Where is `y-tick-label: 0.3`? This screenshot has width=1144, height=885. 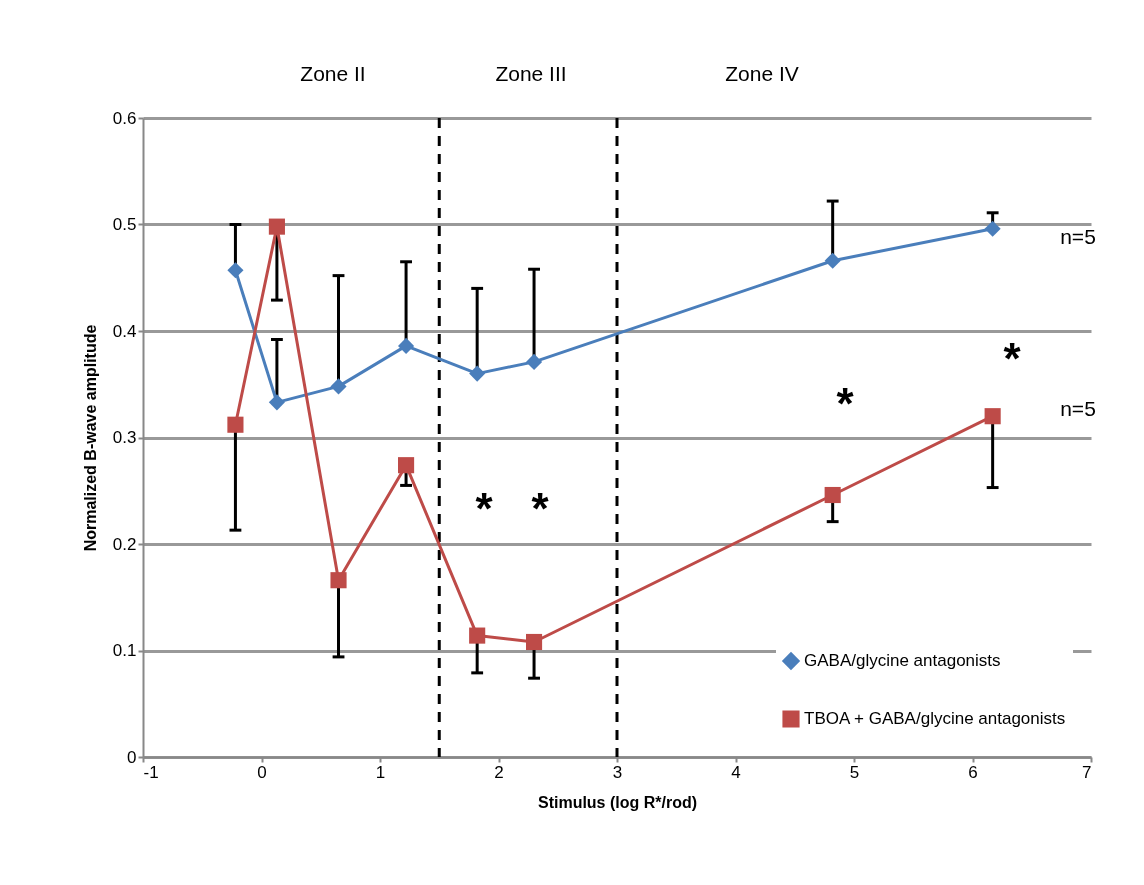 y-tick-label: 0.3 is located at coordinates (124, 437).